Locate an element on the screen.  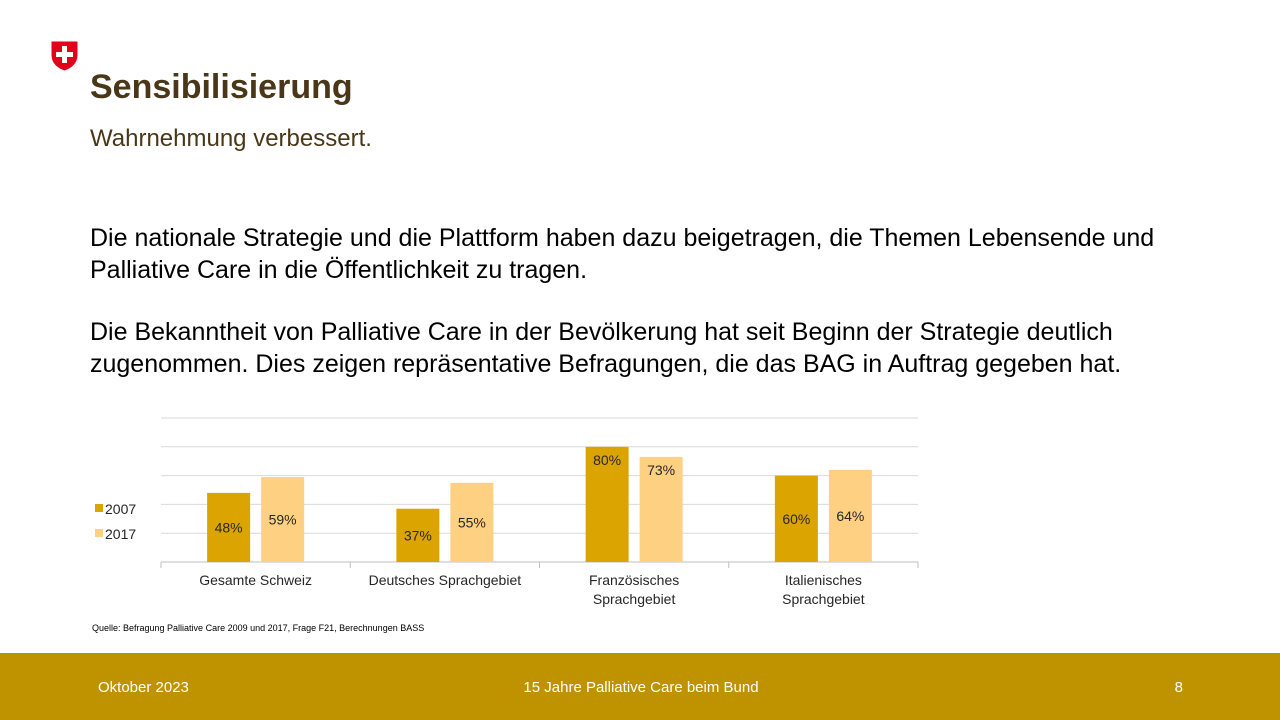
data-label: 60% is located at coordinates (796, 519).